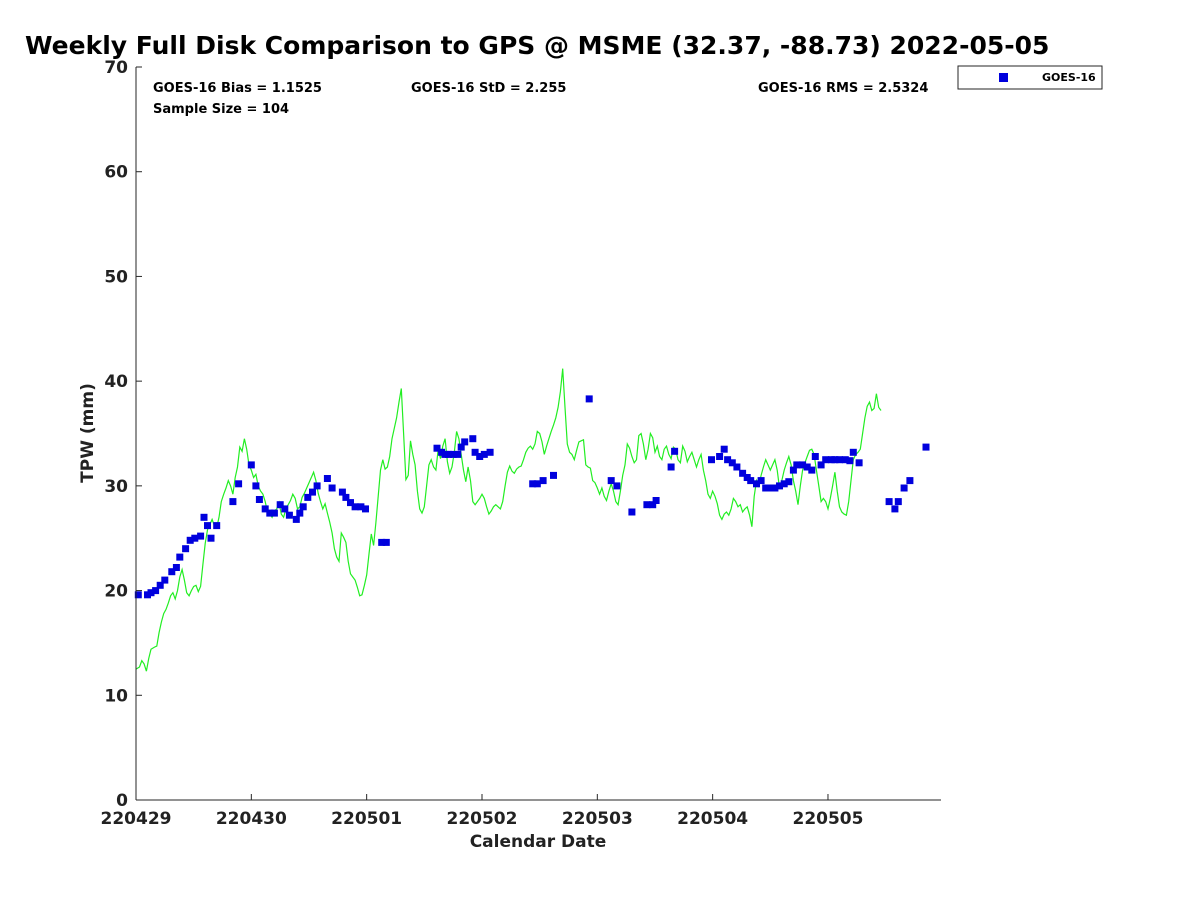 This screenshot has width=1200, height=900. Describe the element at coordinates (116, 382) in the screenshot. I see `y-tick-label: 40` at that location.